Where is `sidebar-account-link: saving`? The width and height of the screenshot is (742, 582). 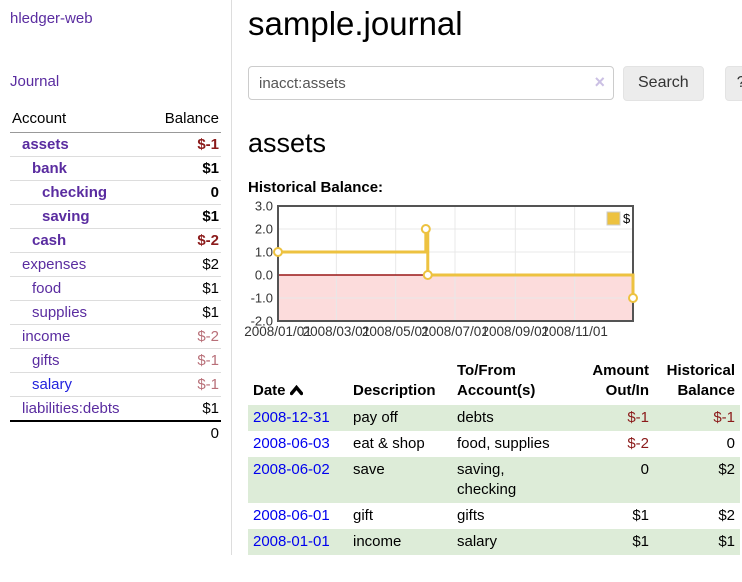
sidebar-account-link: saving is located at coordinates (66, 216).